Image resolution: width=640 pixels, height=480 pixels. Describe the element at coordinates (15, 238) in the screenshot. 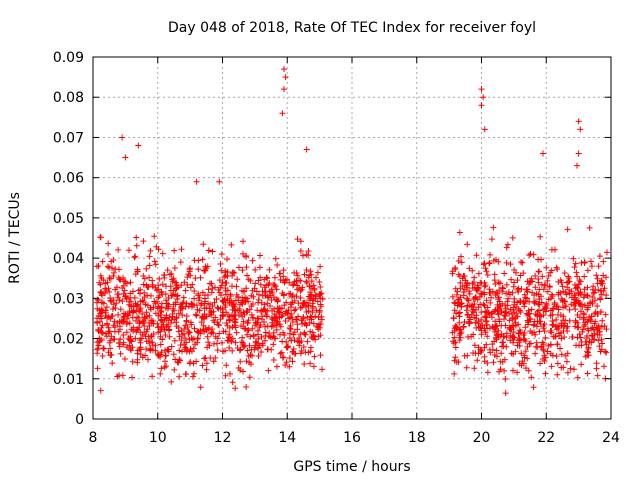

I see `y-axis-label: ROTI / TECUs` at that location.